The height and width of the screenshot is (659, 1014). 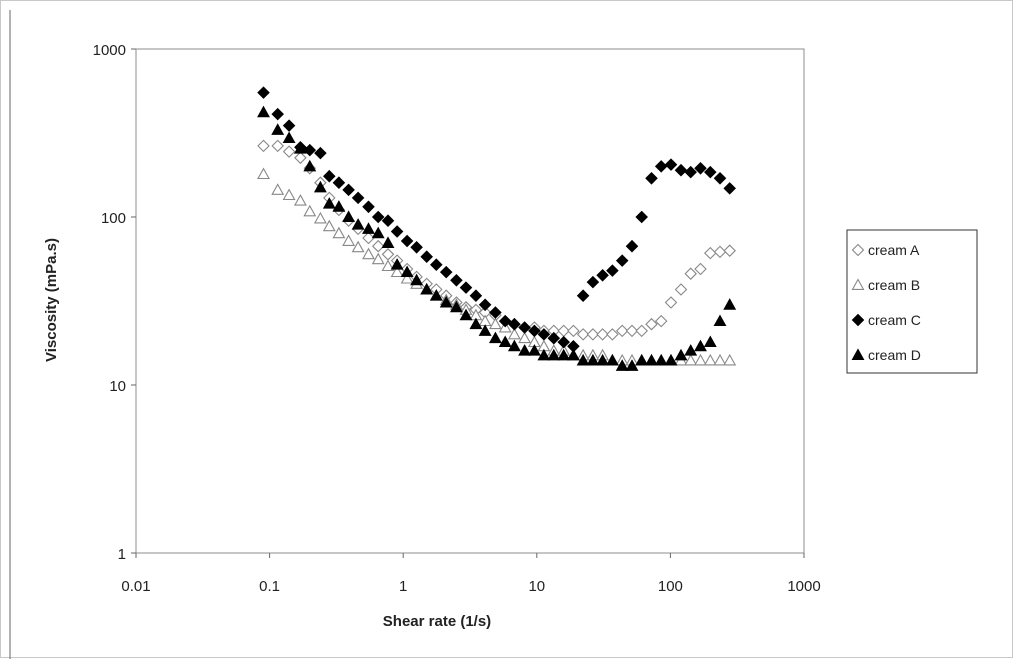 I want to click on y-tick-label: 10, so click(x=117, y=386).